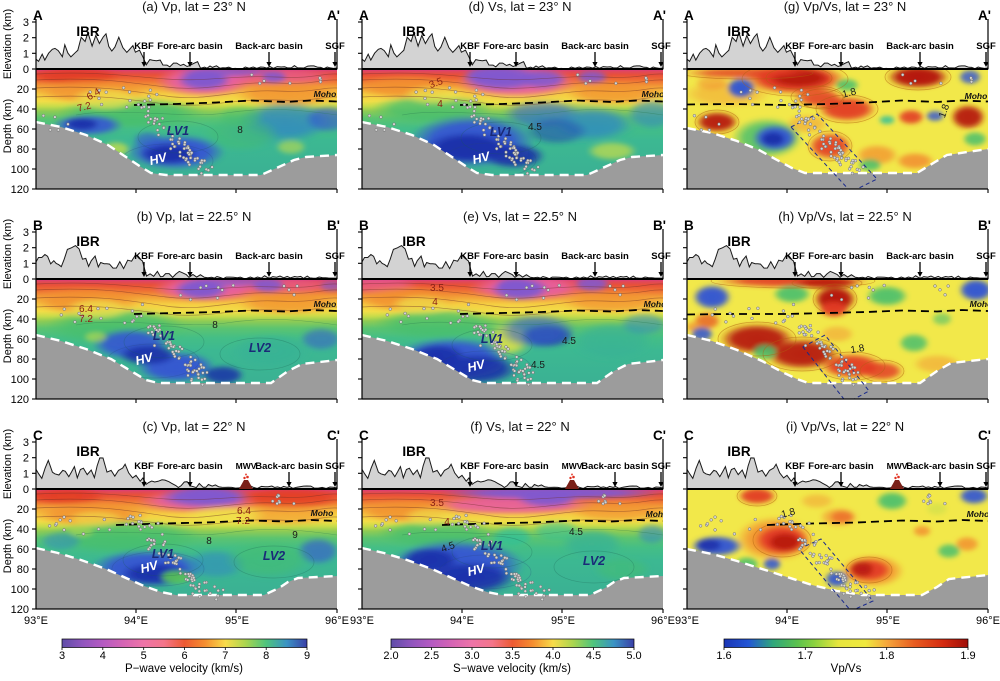  What do you see at coordinates (26, 280) in the screenshot?
I see `svg-text: 0` at bounding box center [26, 280].